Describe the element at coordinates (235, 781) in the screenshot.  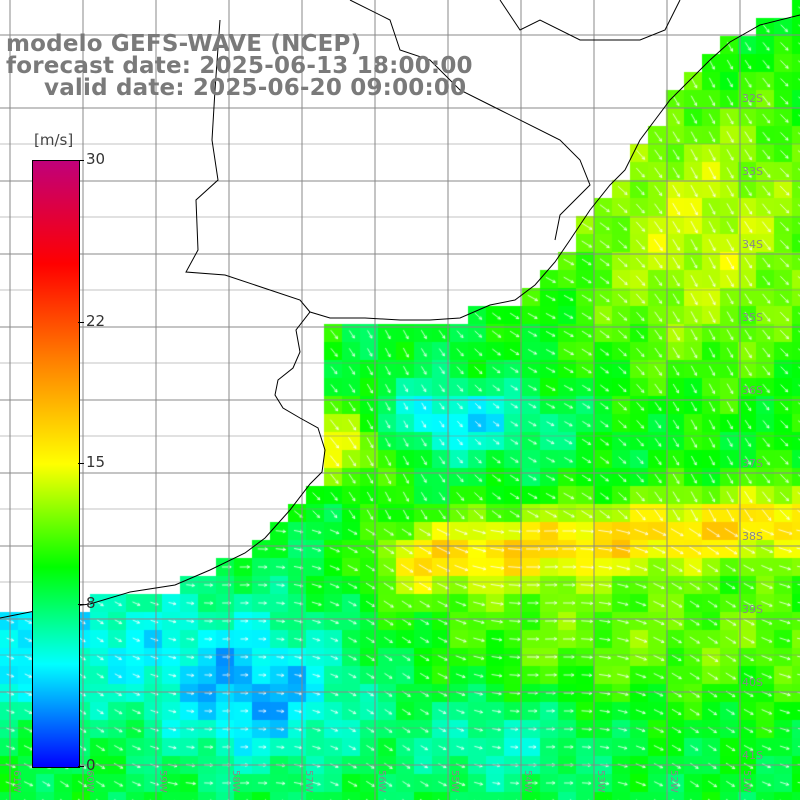
I see `longitude-label: 58W` at that location.